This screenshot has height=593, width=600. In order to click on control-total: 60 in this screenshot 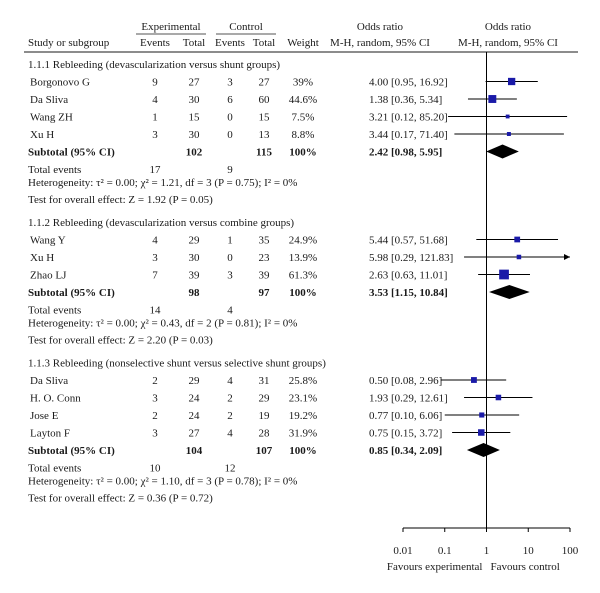, I will do `click(265, 100)`.